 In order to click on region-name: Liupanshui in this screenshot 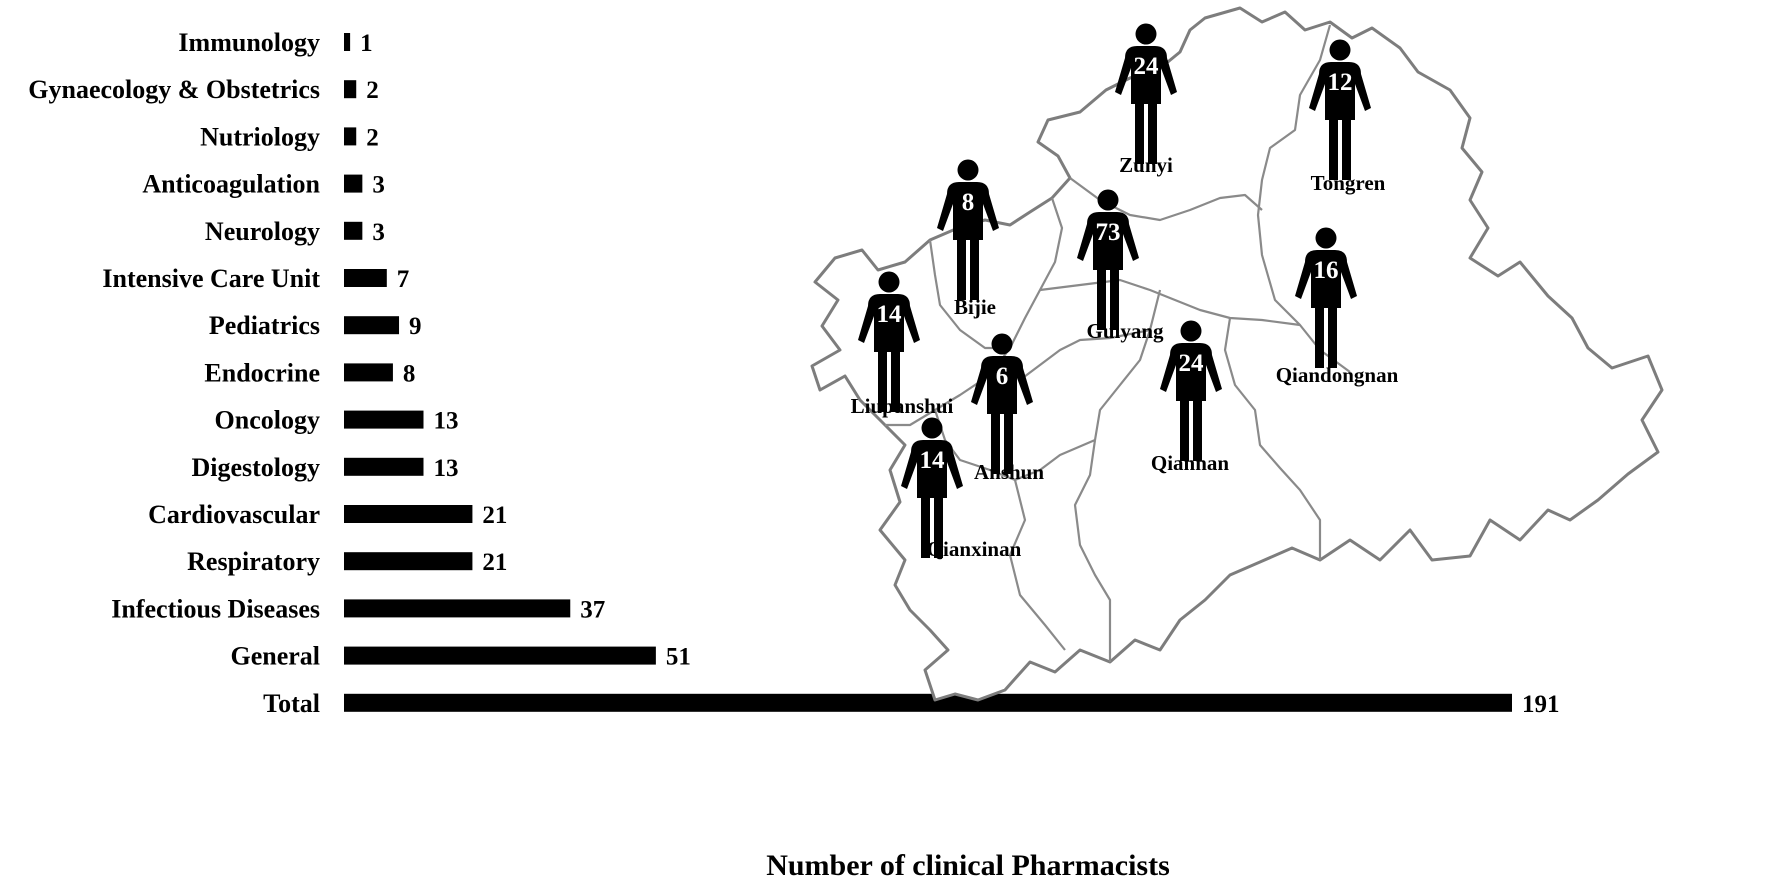, I will do `click(902, 406)`.